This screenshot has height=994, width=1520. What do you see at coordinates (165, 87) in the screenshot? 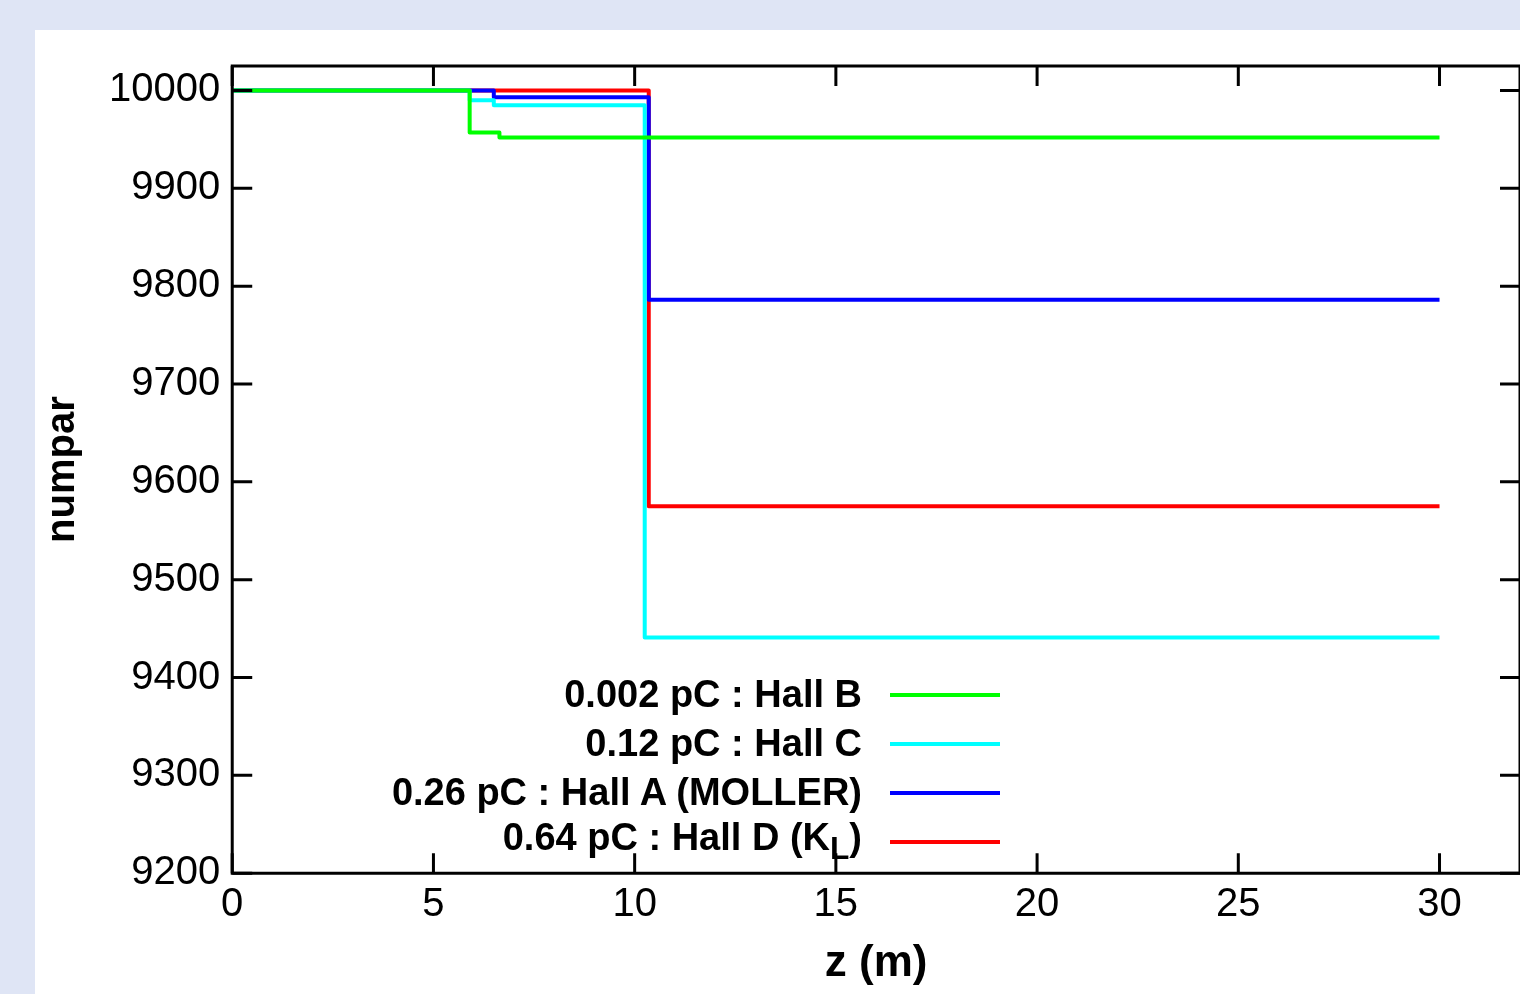
I see `y-tick-label: 10000` at bounding box center [165, 87].